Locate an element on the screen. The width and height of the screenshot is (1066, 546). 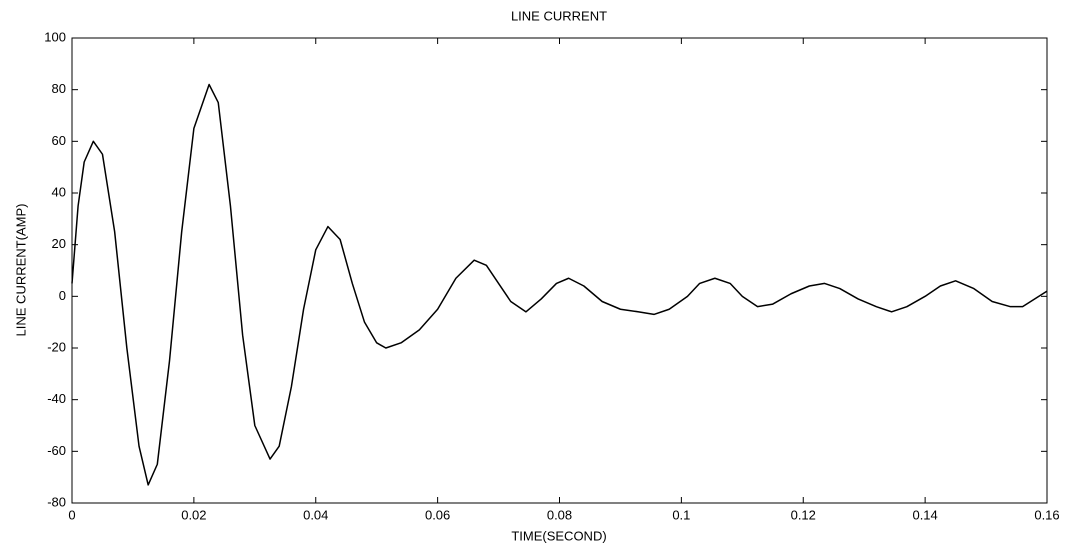
y-axis-label: LINE CURRENT(AMP) is located at coordinates (20, 270).